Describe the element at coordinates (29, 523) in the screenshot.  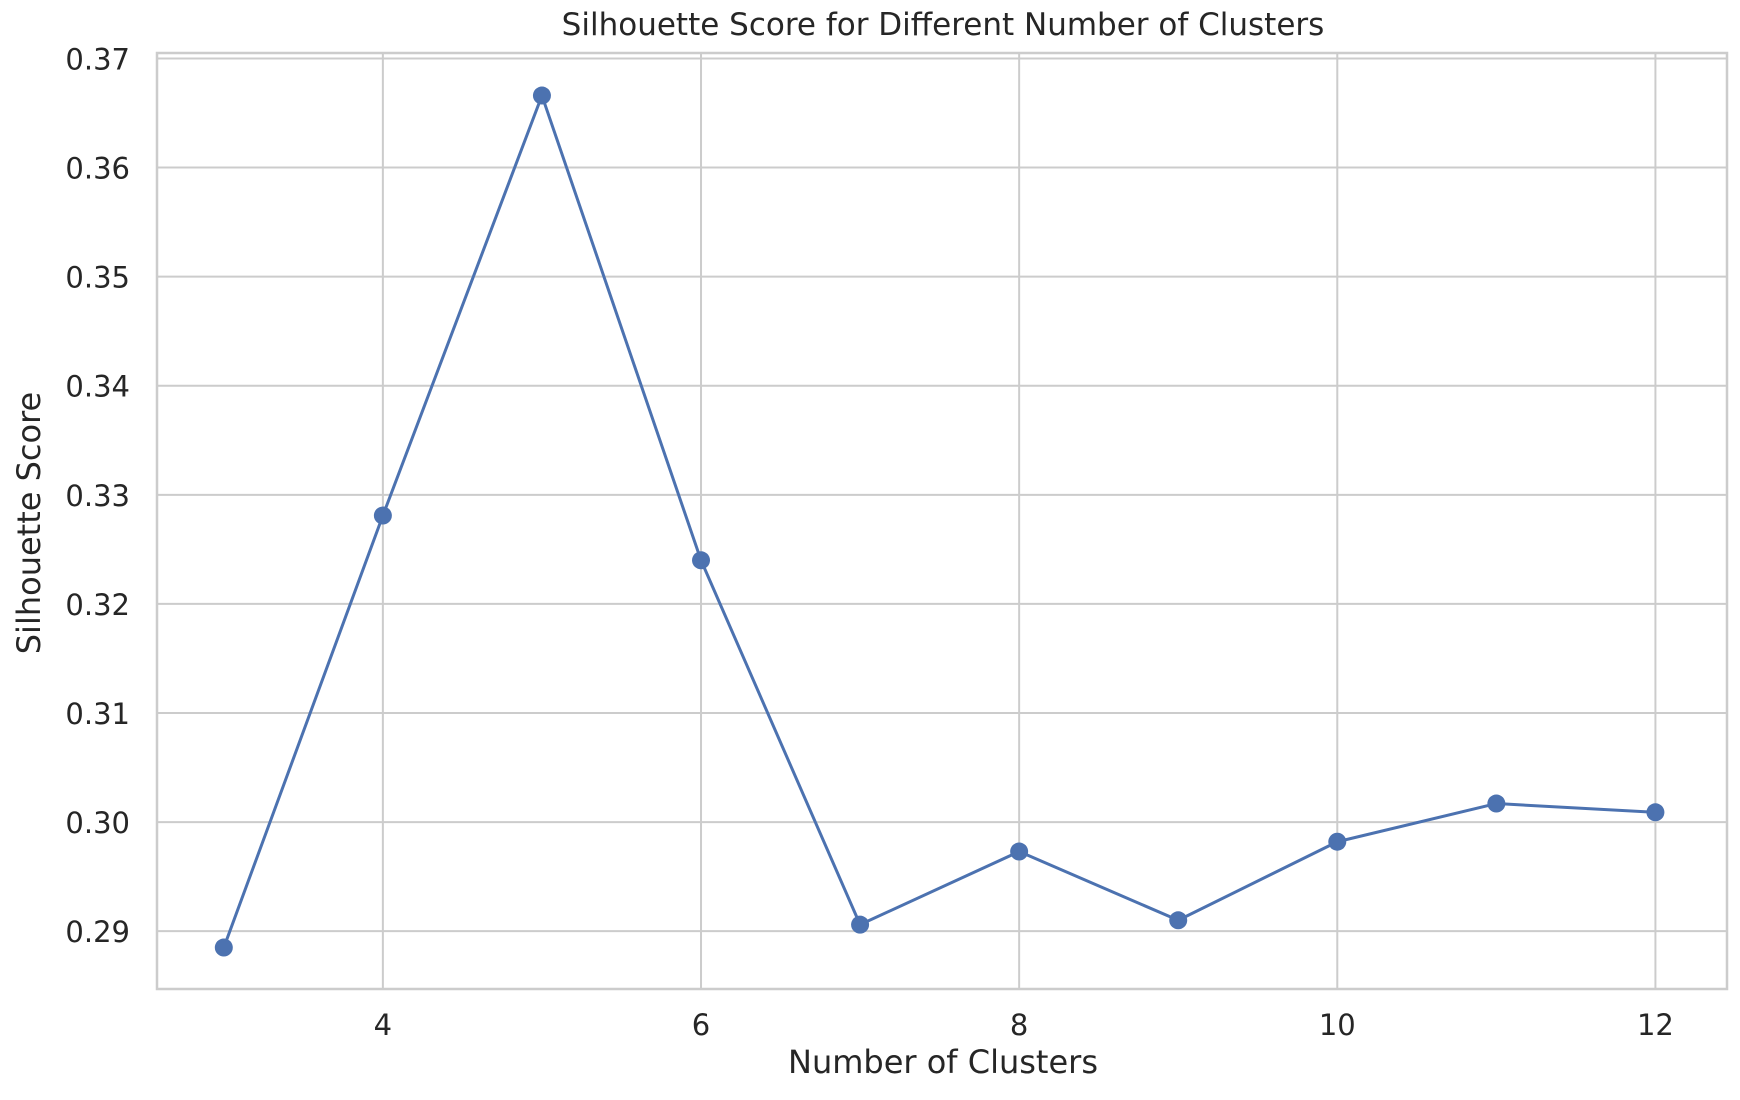
I see `y-axis-label: Silhouette Score` at that location.